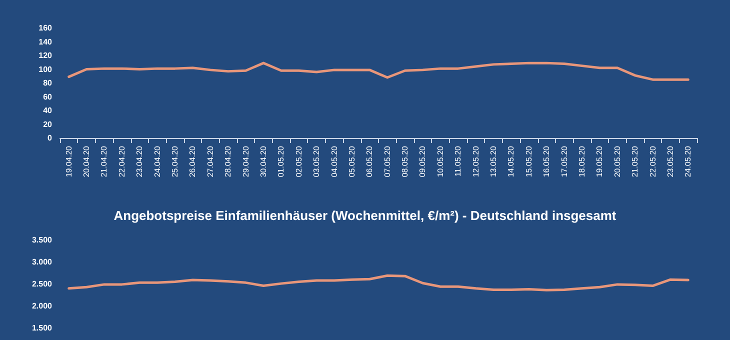 This screenshot has height=340, width=730. What do you see at coordinates (48, 97) in the screenshot?
I see `y-tick-label: 60` at bounding box center [48, 97].